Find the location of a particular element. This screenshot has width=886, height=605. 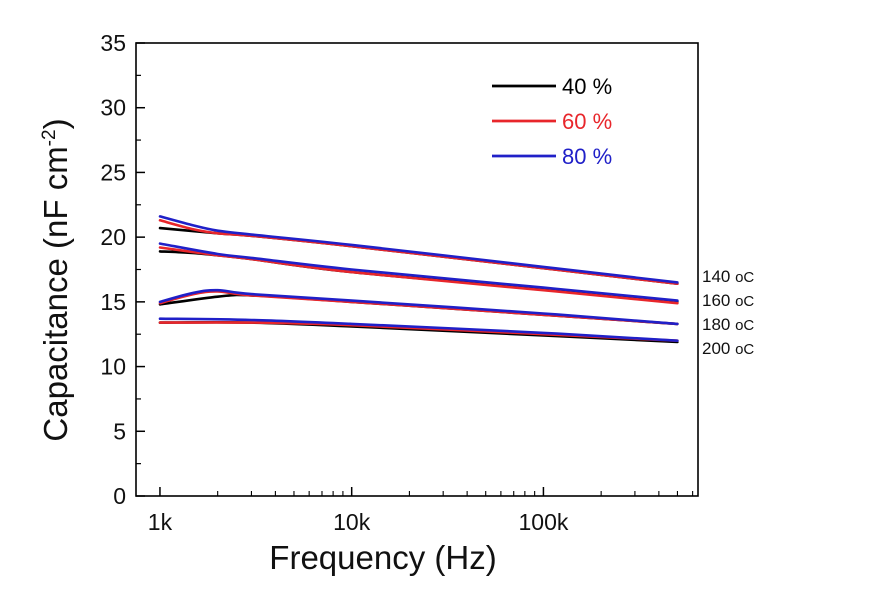

temperature-label-0: 140 oC is located at coordinates (728, 276).